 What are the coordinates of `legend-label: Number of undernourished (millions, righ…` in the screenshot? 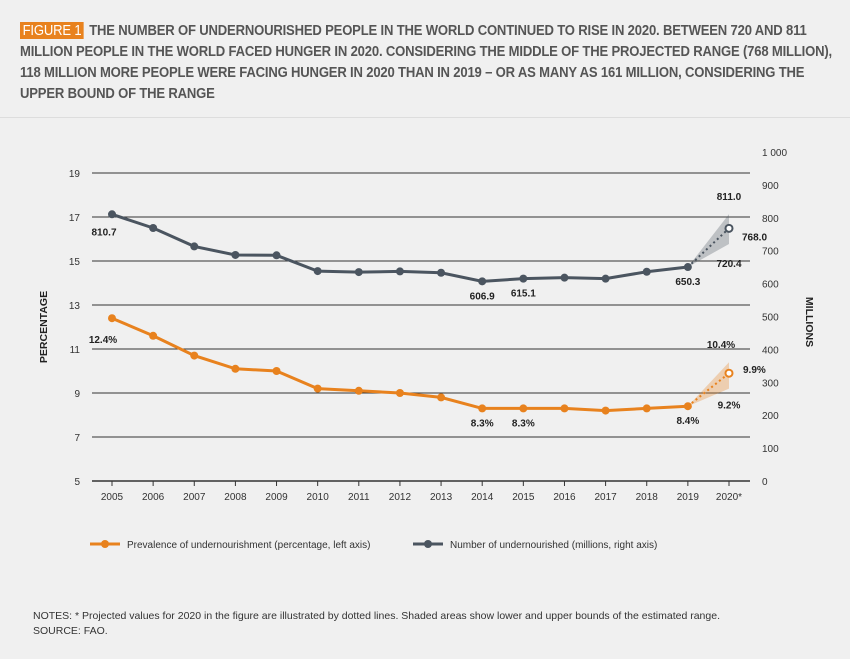 It's located at (553, 545).